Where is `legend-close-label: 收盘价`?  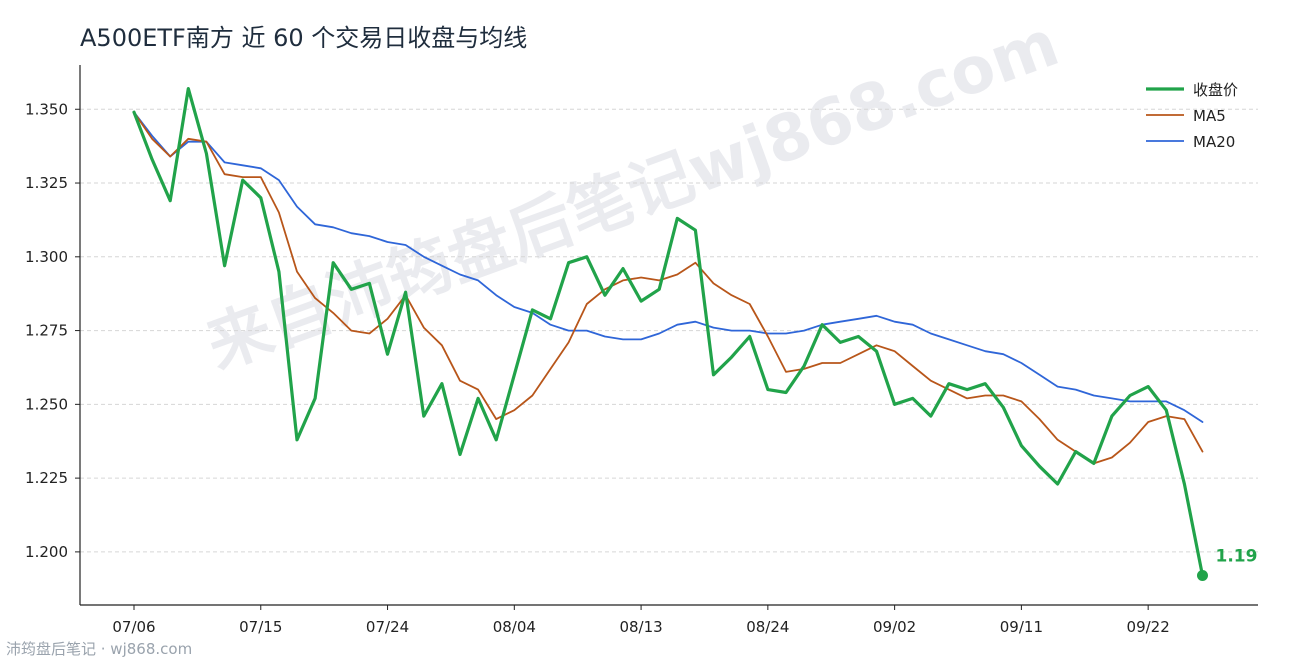
legend-close-label: 收盘价 is located at coordinates (1215, 90).